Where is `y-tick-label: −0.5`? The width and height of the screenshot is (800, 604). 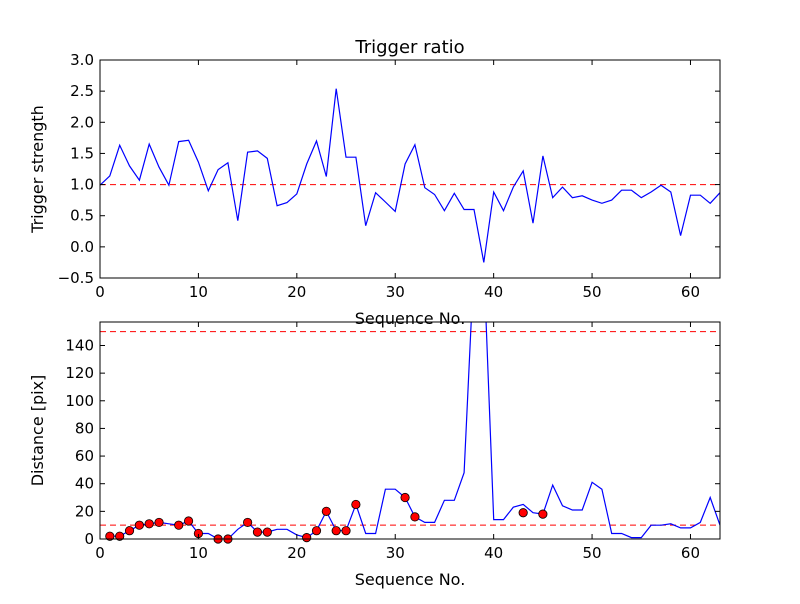 y-tick-label: −0.5 is located at coordinates (76, 278).